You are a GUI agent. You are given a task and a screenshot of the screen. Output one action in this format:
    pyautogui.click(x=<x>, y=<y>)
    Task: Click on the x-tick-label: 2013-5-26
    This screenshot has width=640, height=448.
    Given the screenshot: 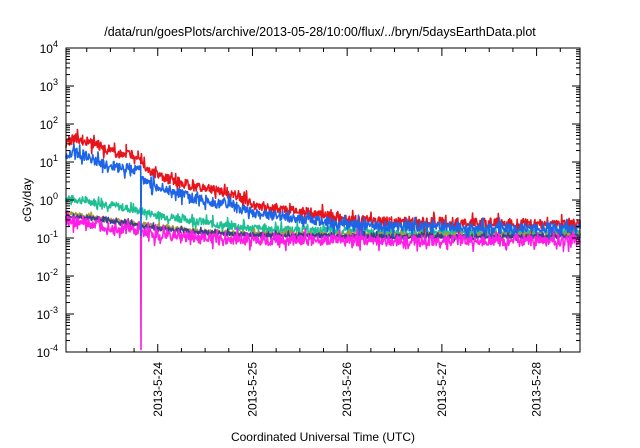 What is the action you would take?
    pyautogui.click(x=347, y=389)
    